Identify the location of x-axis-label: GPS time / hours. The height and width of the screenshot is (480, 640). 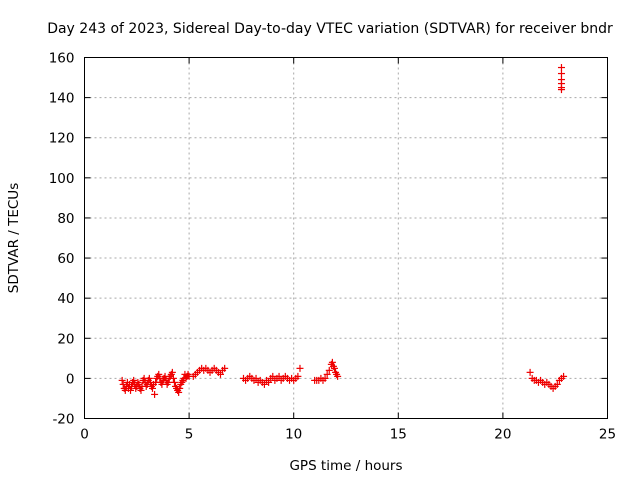
(345, 466).